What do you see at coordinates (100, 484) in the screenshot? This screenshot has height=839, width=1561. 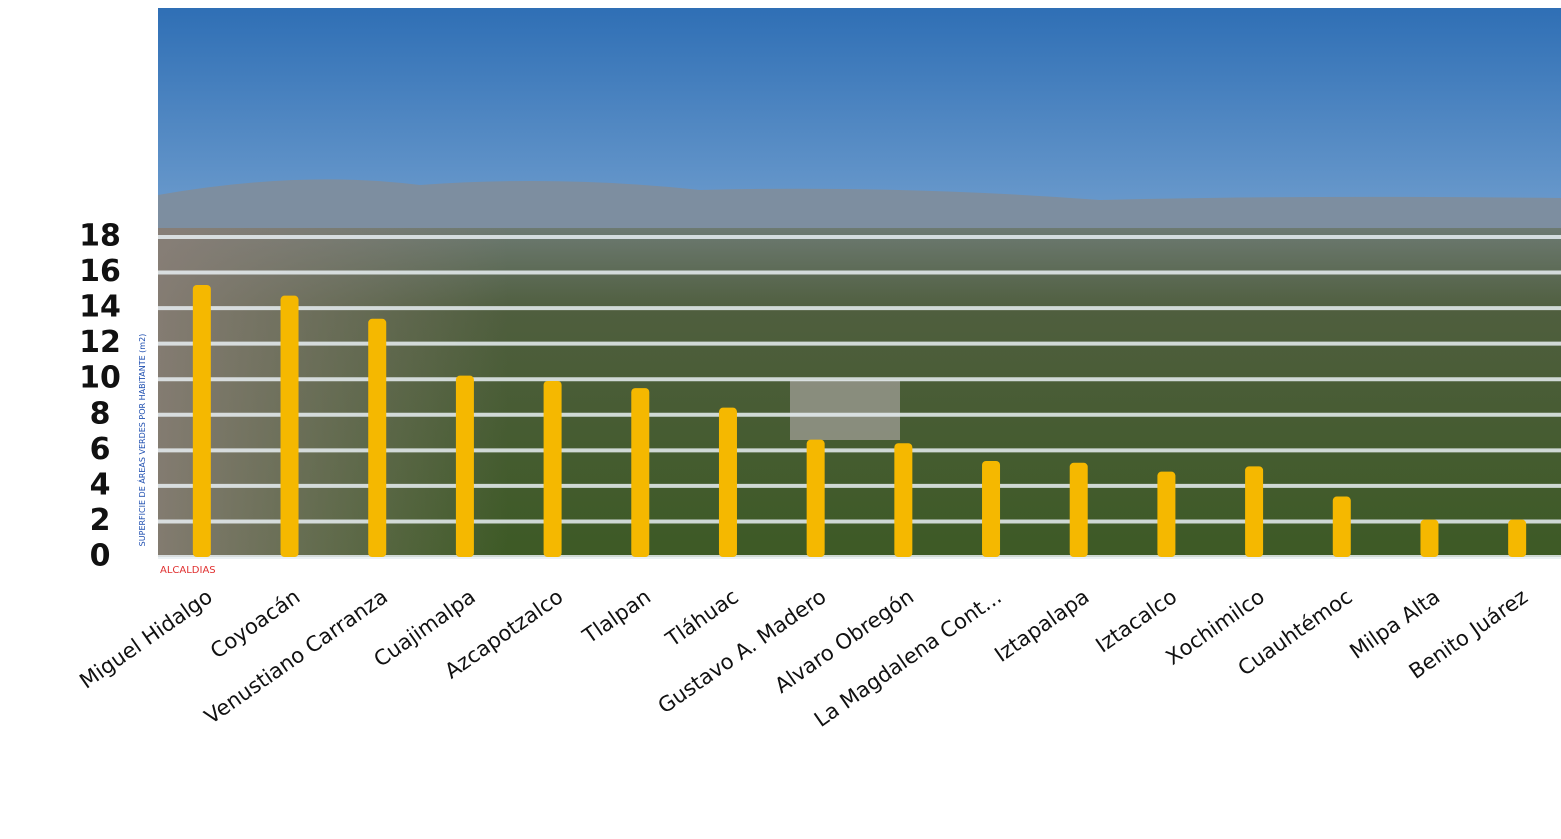 I see `y-tick-label: 4` at bounding box center [100, 484].